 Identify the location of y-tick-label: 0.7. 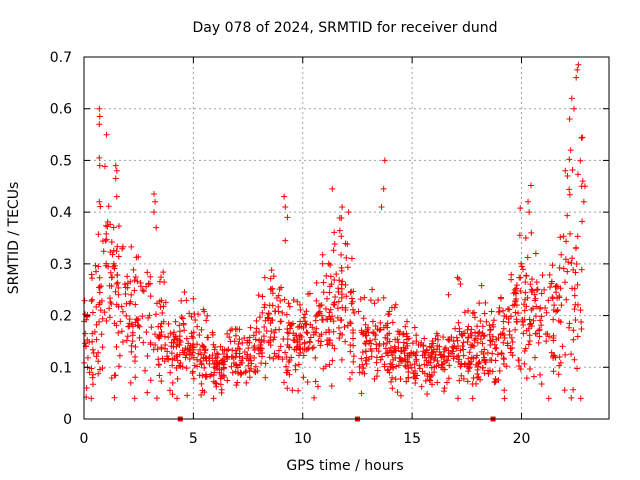
(61, 58).